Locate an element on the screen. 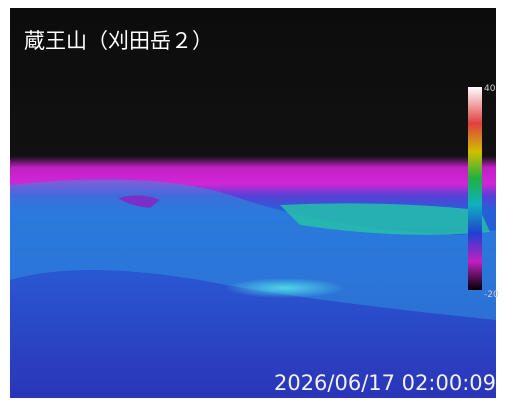  cold-spot is located at coordinates (139, 201).